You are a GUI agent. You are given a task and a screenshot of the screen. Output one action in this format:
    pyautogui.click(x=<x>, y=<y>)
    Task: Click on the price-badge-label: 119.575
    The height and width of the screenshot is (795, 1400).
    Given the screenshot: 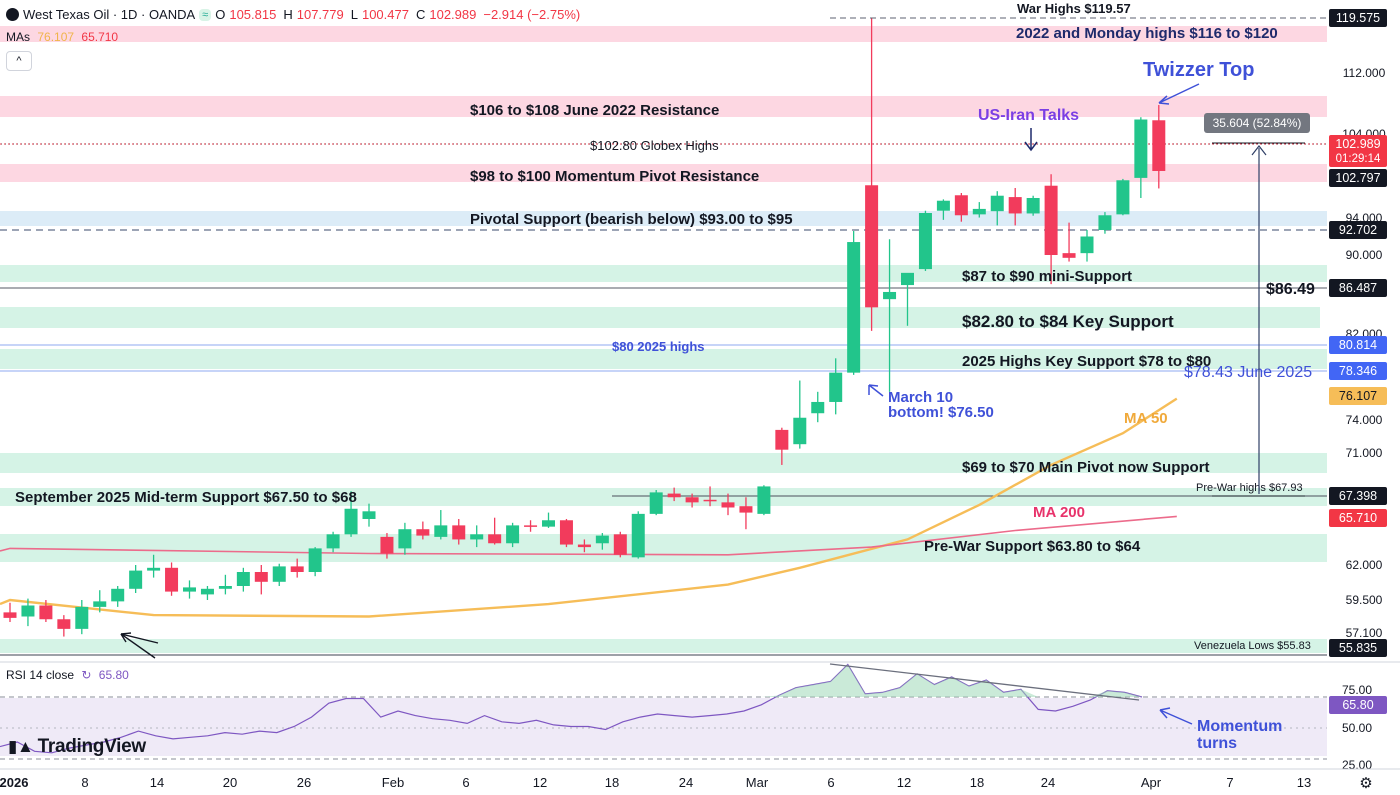 What is the action you would take?
    pyautogui.click(x=1358, y=18)
    